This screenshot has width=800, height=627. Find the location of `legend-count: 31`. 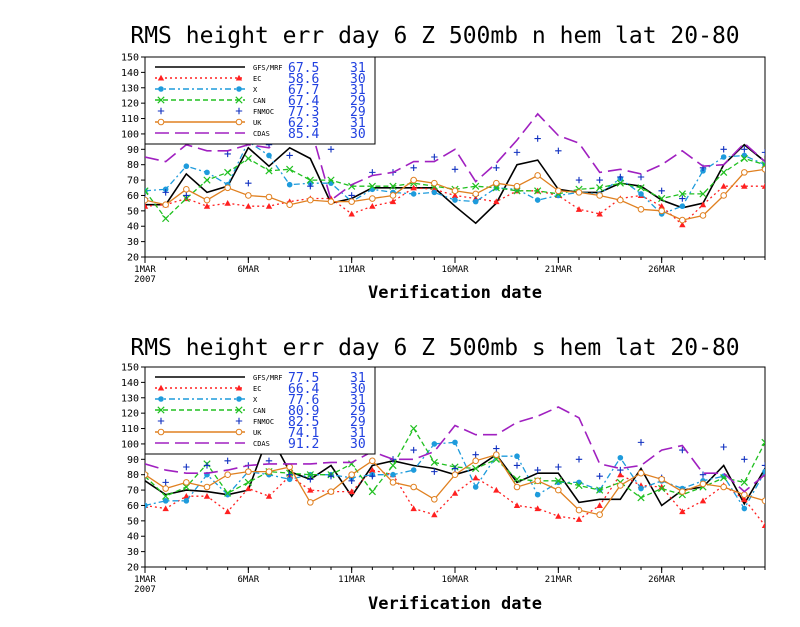

legend-count: 31 is located at coordinates (358, 90).